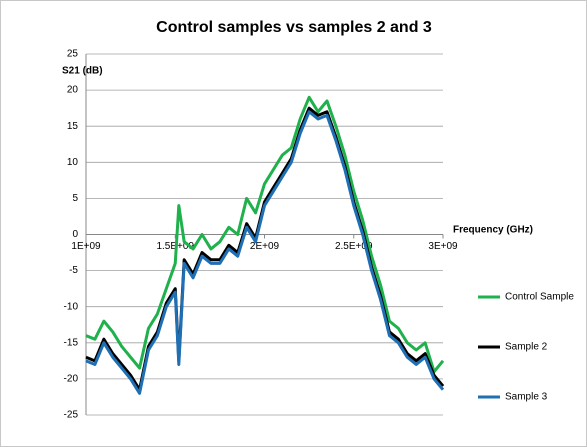  I want to click on y-tick-label: -10, so click(71, 306).